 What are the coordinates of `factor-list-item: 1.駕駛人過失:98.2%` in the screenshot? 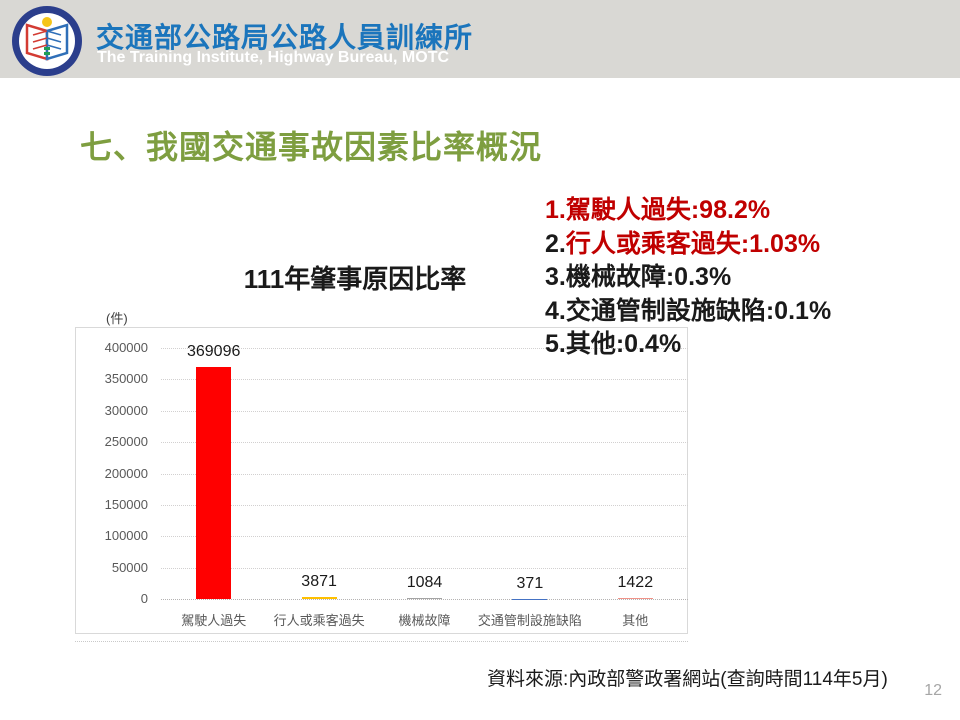 It's located at (750, 211).